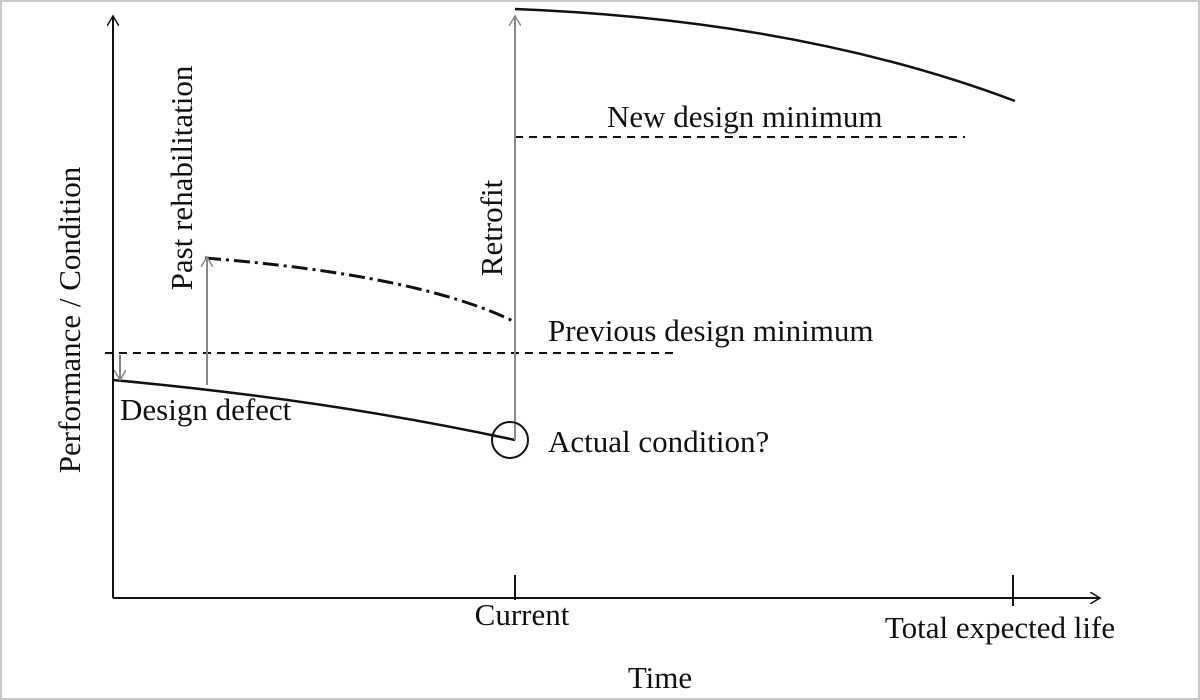 Image resolution: width=1200 pixels, height=700 pixels. Describe the element at coordinates (765, 55) in the screenshot. I see `retrofit-curve` at that location.